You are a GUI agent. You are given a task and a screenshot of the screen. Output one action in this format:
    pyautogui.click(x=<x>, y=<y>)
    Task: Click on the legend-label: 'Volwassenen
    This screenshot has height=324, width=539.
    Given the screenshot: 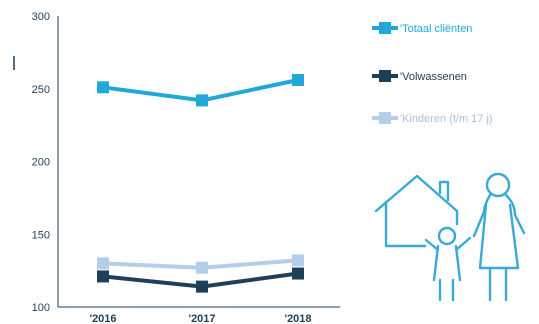 What is the action you would take?
    pyautogui.click(x=433, y=77)
    